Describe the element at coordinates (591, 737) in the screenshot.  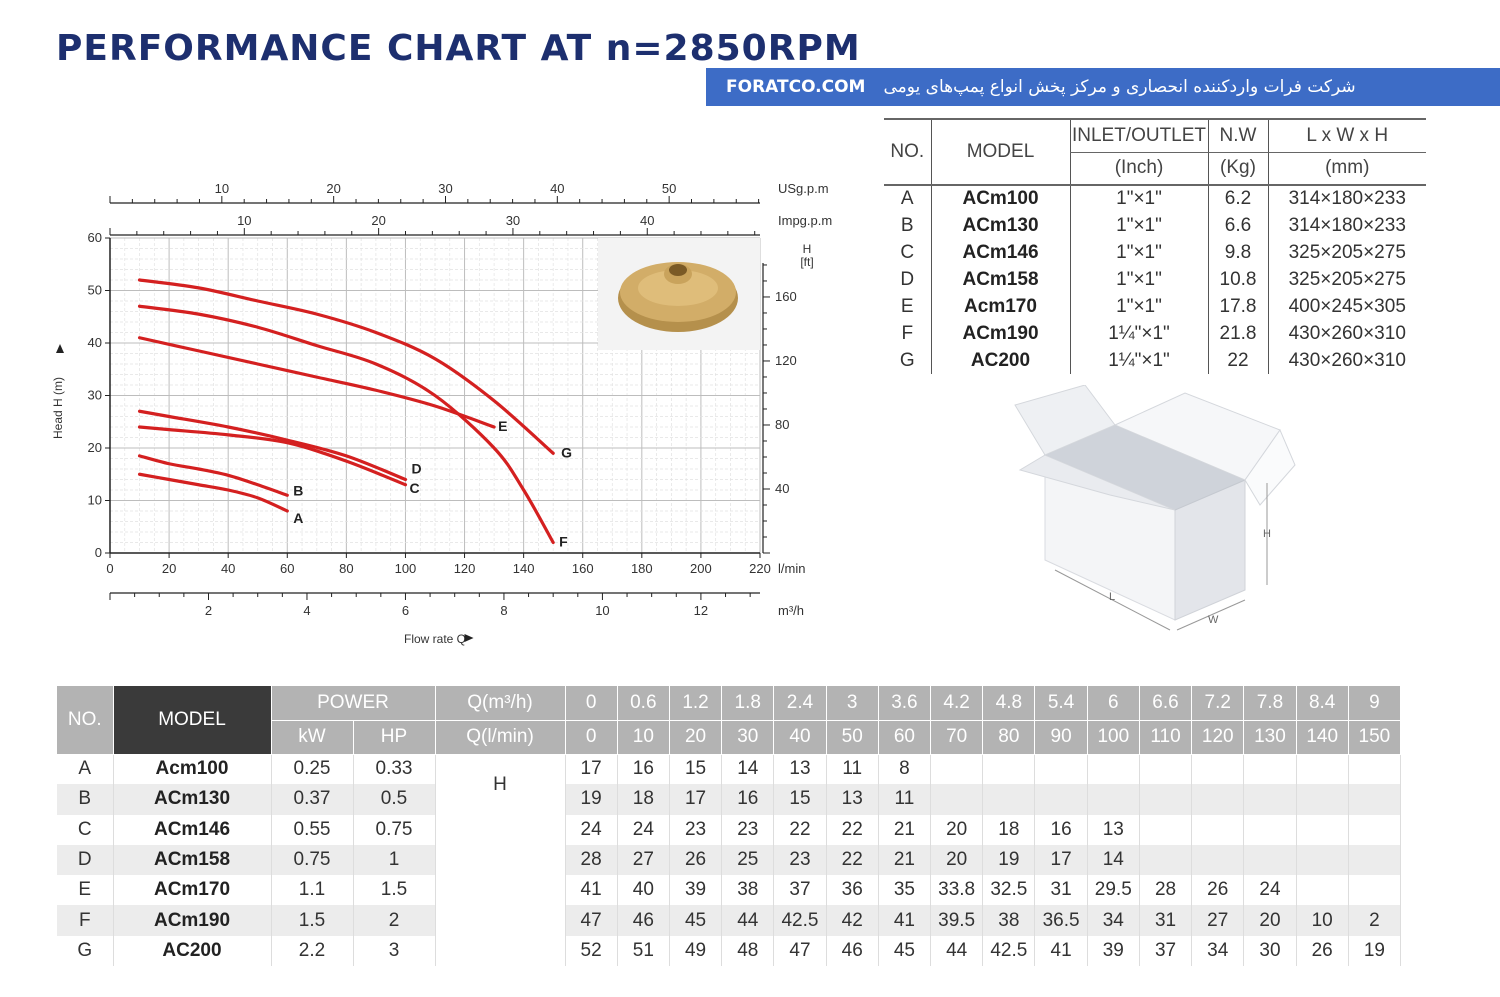
I see `perf-header-q-lmin-value: 0` at that location.